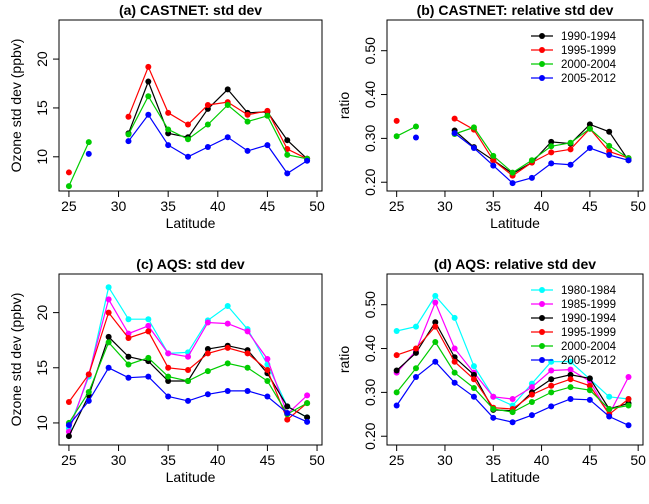  Describe the element at coordinates (42, 423) in the screenshot. I see `y-tick-label: 10` at that location.